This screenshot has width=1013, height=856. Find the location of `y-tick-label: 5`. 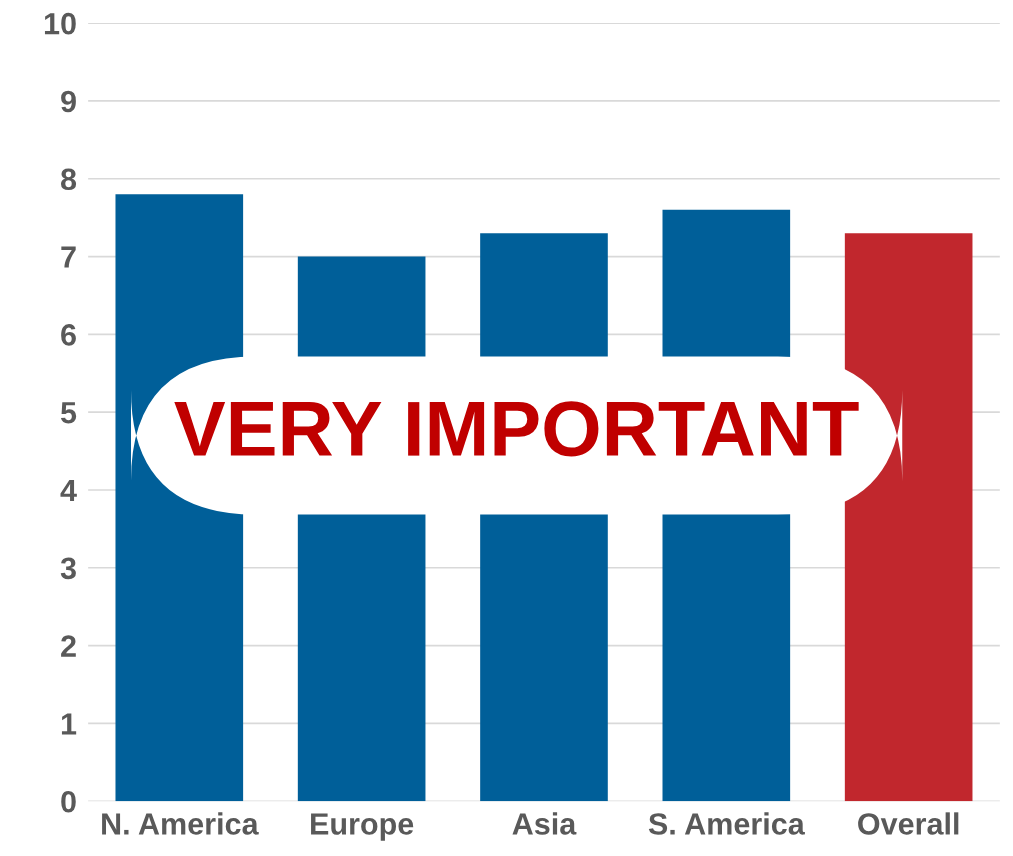

y-tick-label: 5 is located at coordinates (68, 413).